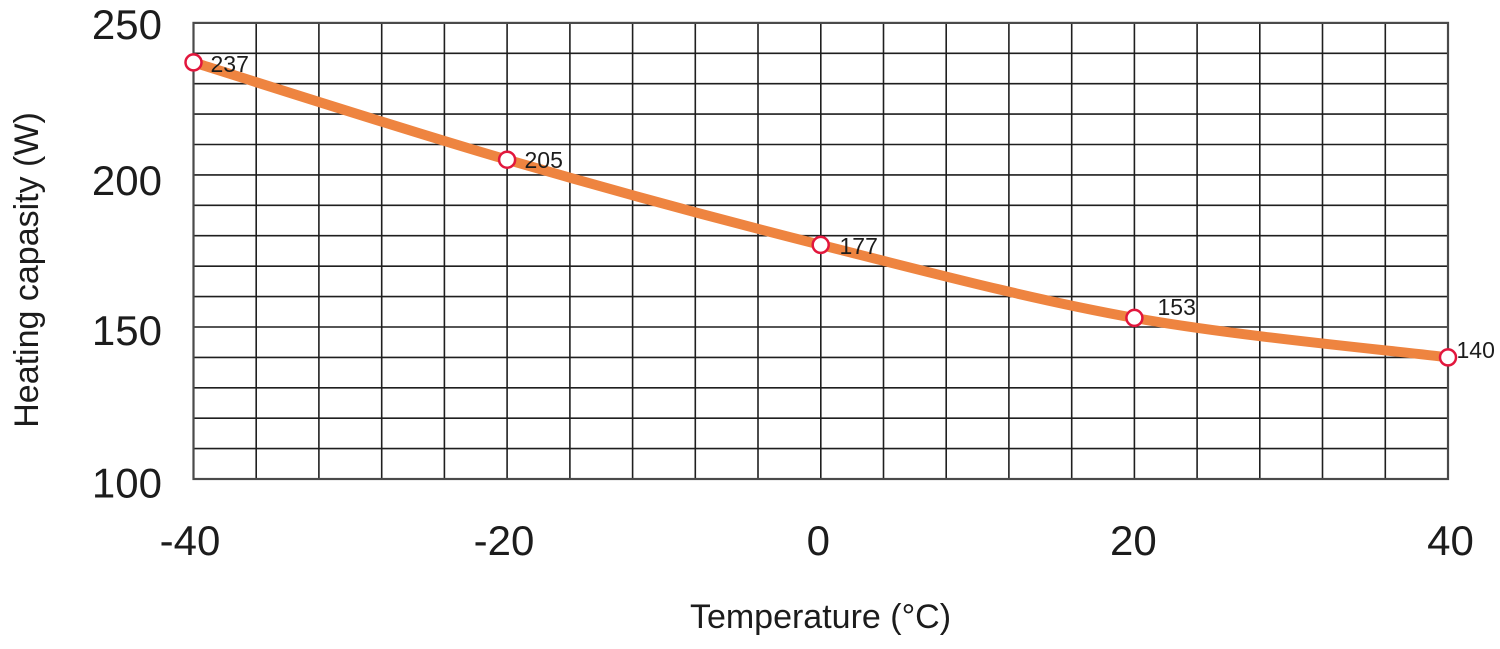 The height and width of the screenshot is (649, 1500). What do you see at coordinates (127, 24) in the screenshot?
I see `svg-text: 250` at bounding box center [127, 24].